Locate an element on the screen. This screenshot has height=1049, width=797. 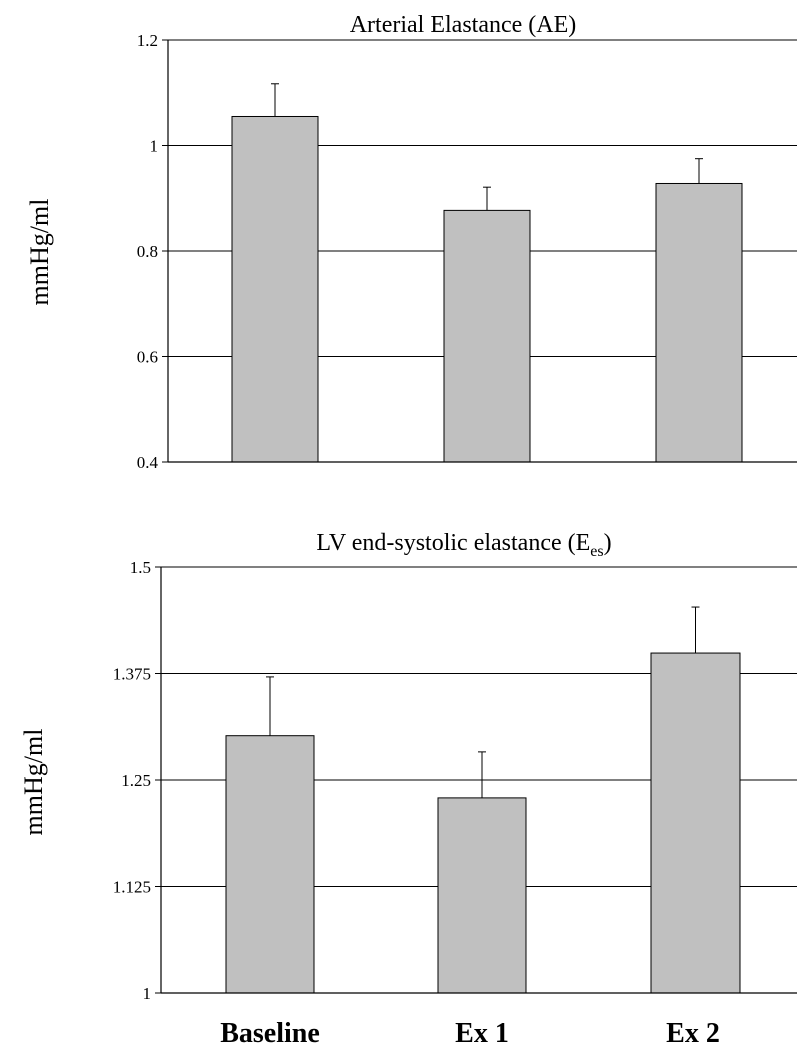
x-tick-label: Baseline is located at coordinates (270, 1033).